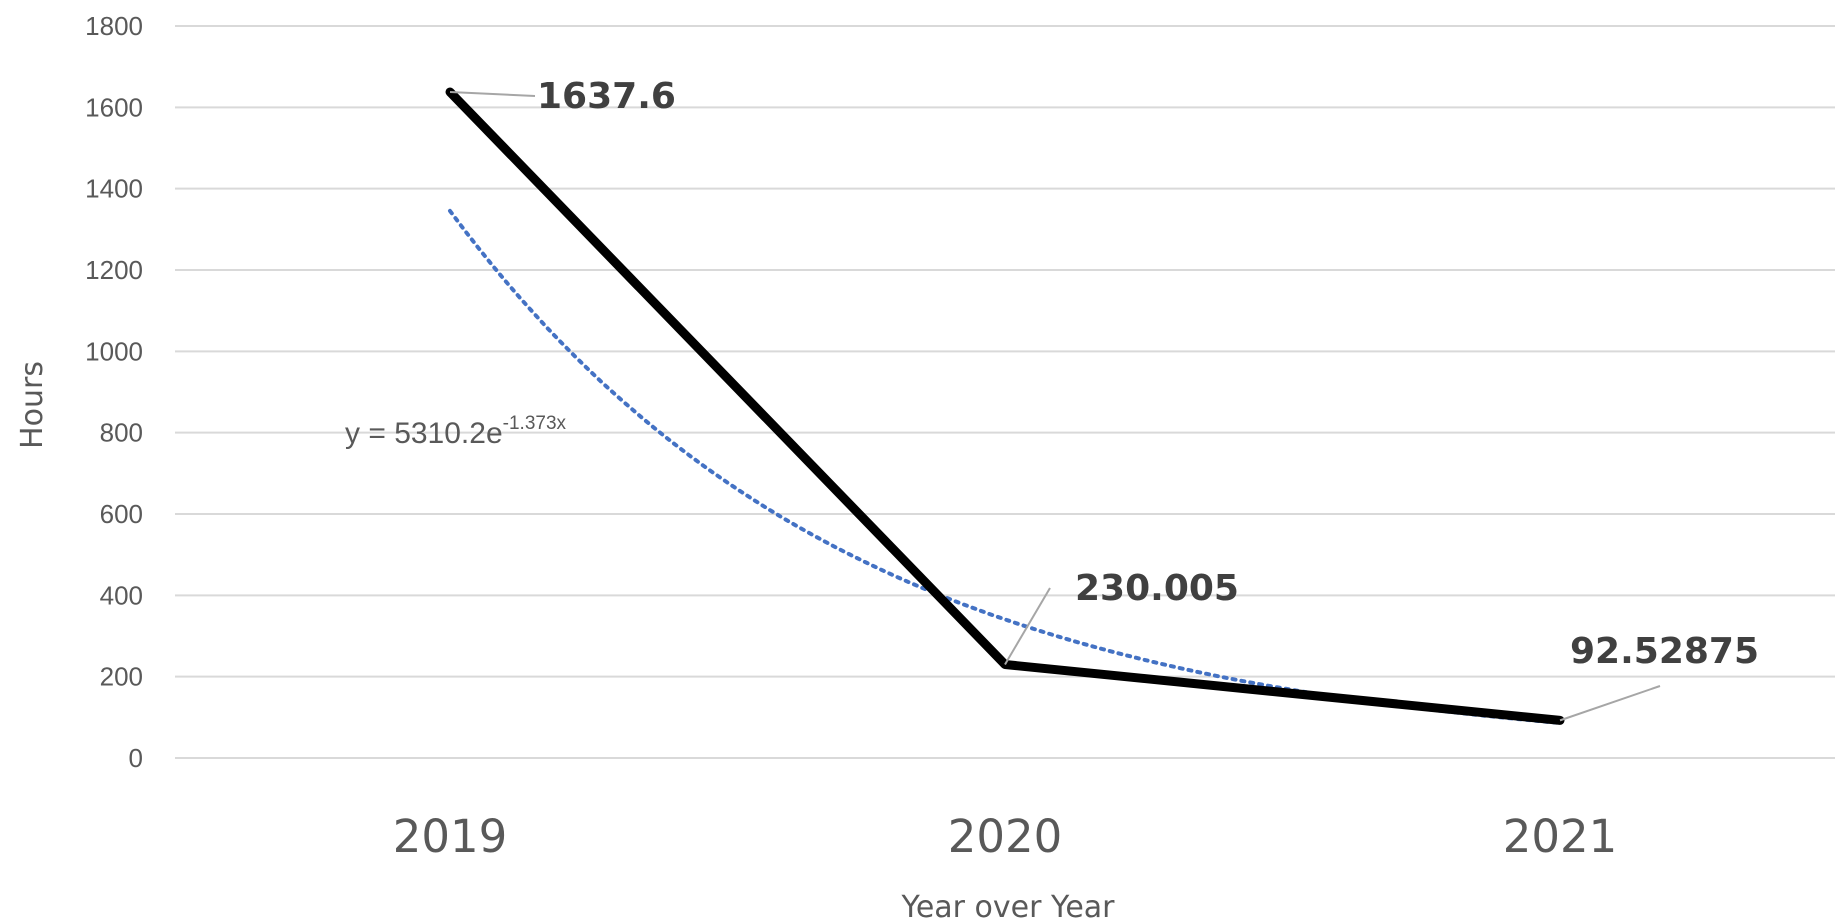 The image size is (1835, 921). What do you see at coordinates (114, 270) in the screenshot?
I see `y-tick-label: 1200` at bounding box center [114, 270].